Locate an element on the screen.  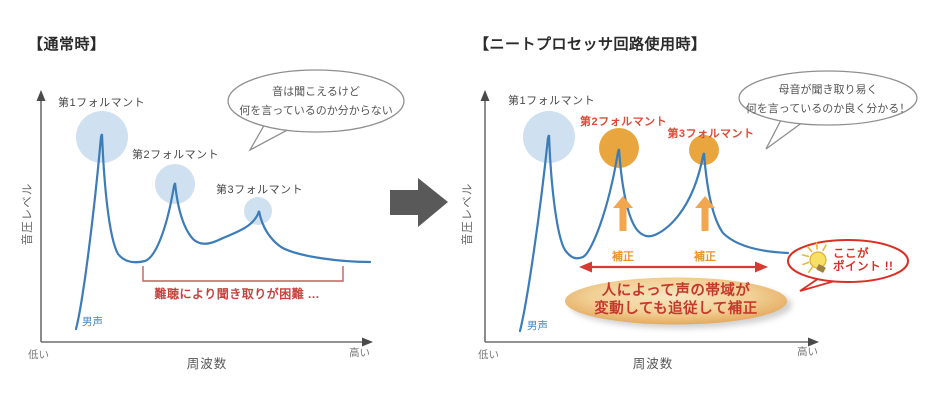
x-axis-label-right: 周波数 is located at coordinates (653, 364).